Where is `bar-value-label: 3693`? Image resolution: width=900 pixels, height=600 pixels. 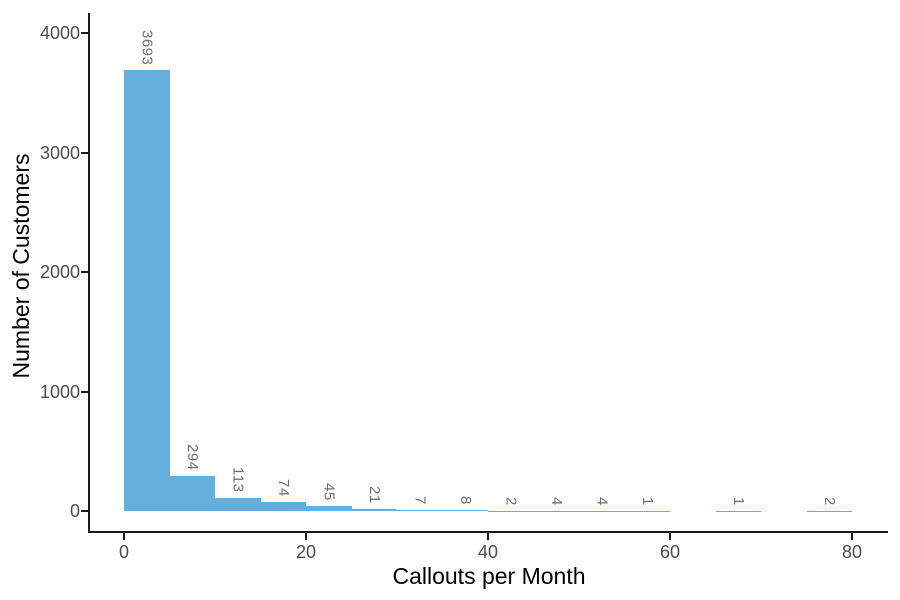 bar-value-label: 3693 is located at coordinates (147, 47).